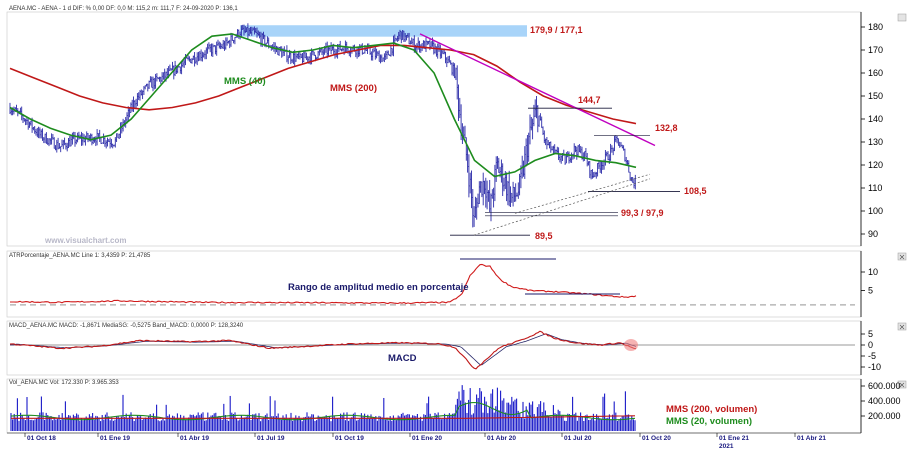 The height and width of the screenshot is (456, 919). What do you see at coordinates (875, 96) in the screenshot?
I see `price-tick-label: 150` at bounding box center [875, 96].